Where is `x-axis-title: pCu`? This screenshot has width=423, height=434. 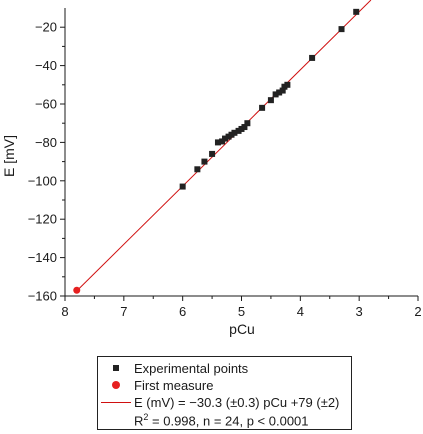
x-axis-title: pCu is located at coordinates (242, 329).